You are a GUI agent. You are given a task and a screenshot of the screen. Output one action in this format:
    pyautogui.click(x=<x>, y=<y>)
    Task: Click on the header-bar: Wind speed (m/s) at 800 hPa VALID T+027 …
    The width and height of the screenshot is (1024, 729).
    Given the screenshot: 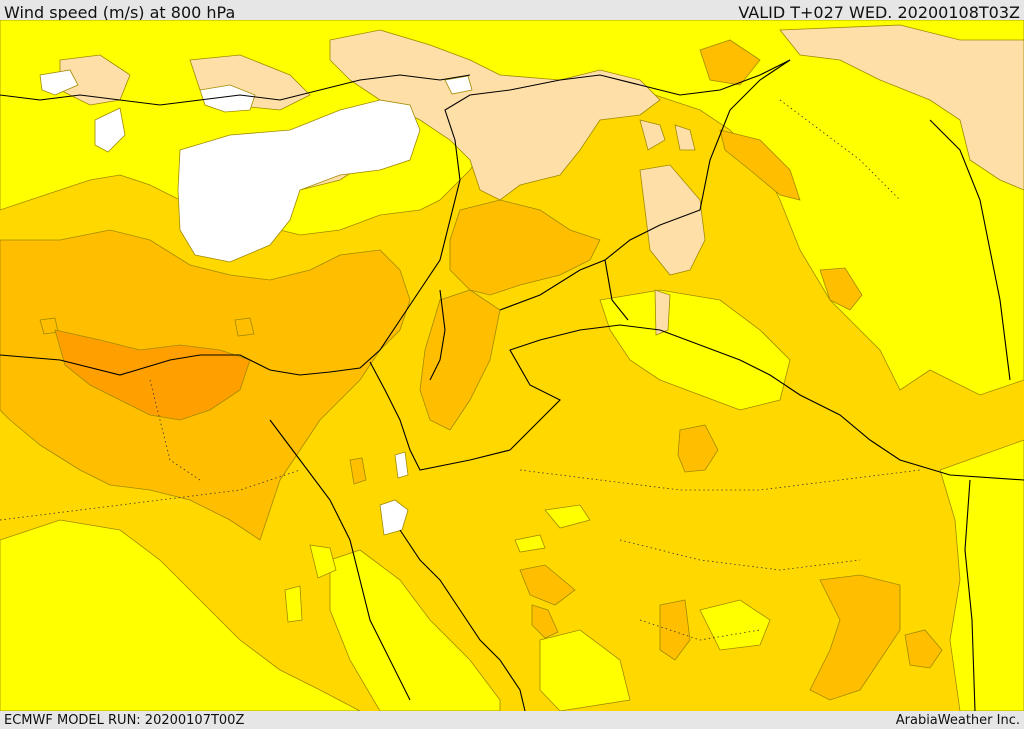 What is the action you would take?
    pyautogui.click(x=512, y=11)
    